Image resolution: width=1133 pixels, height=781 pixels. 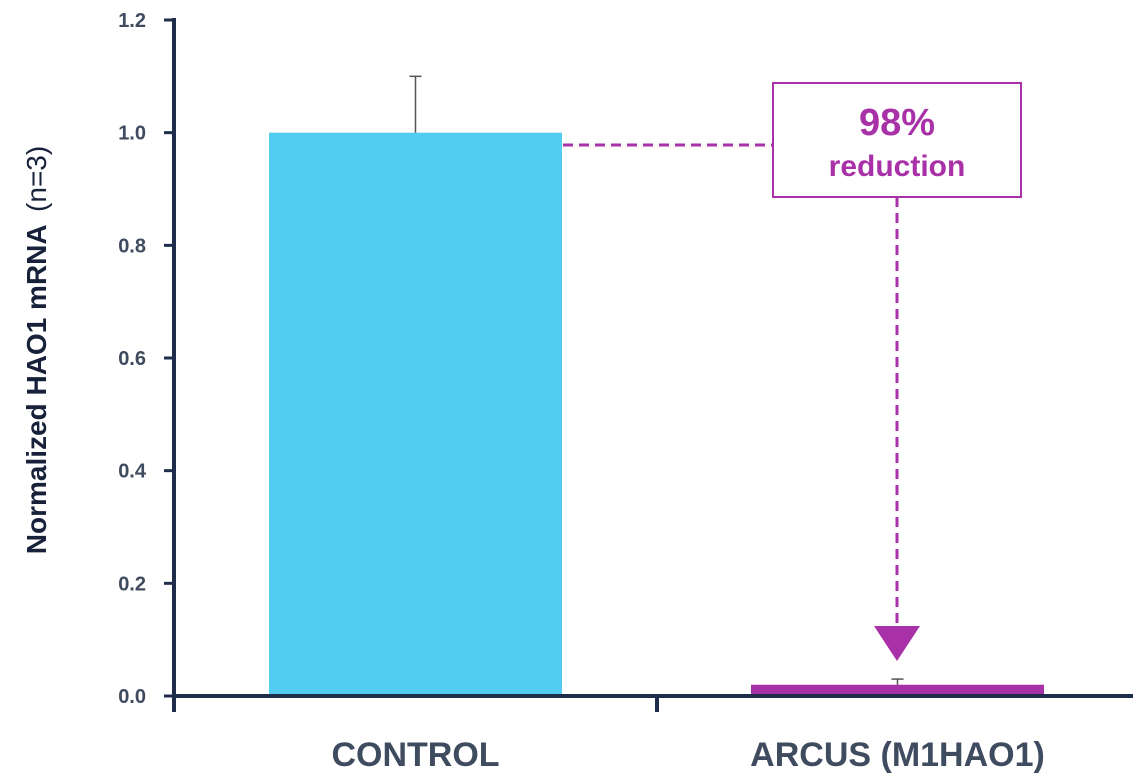 I want to click on y-tick-label: 1.0, so click(x=132, y=134).